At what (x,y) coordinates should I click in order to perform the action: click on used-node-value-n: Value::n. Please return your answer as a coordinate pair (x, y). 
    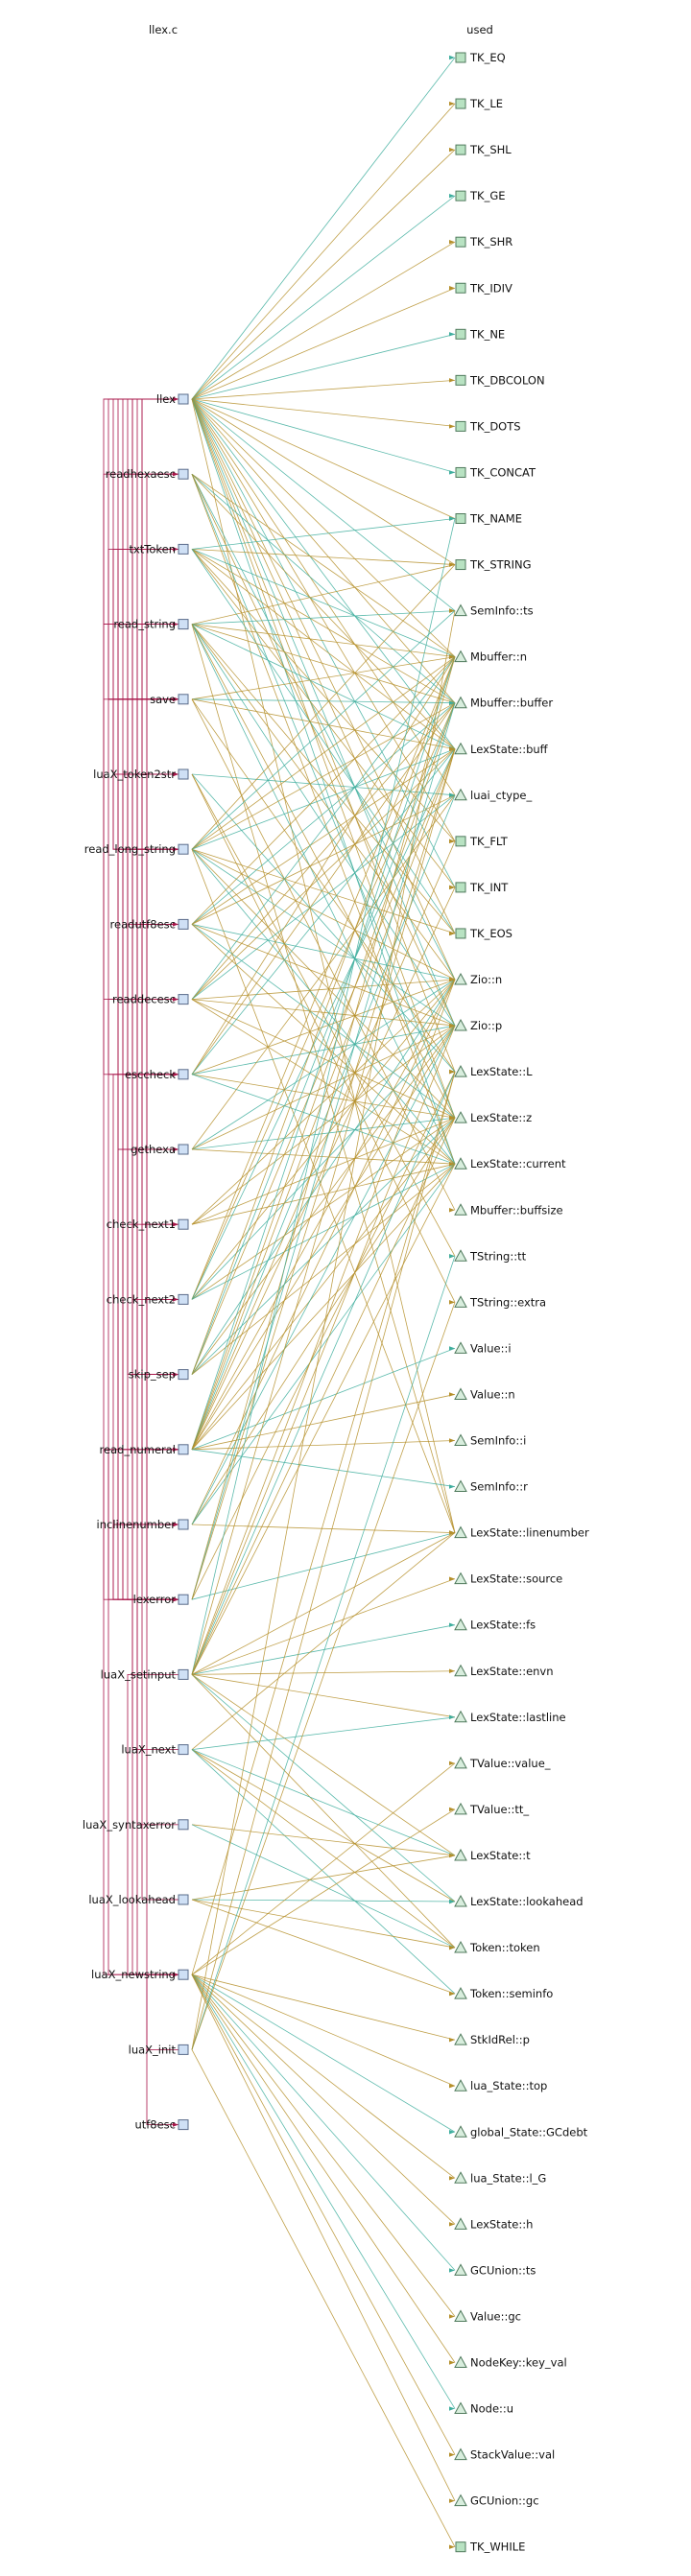
    Looking at the image, I should click on (484, 1394).